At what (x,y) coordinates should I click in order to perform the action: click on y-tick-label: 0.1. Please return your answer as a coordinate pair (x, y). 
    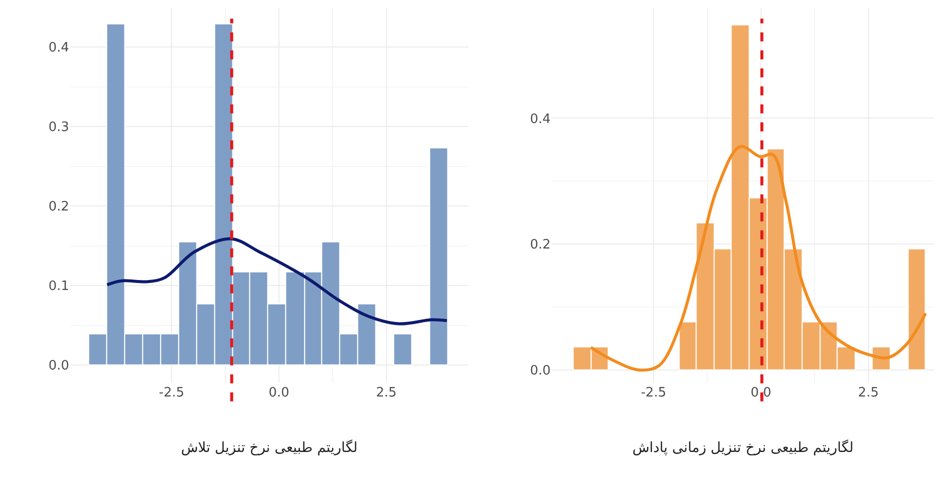
    Looking at the image, I should click on (59, 286).